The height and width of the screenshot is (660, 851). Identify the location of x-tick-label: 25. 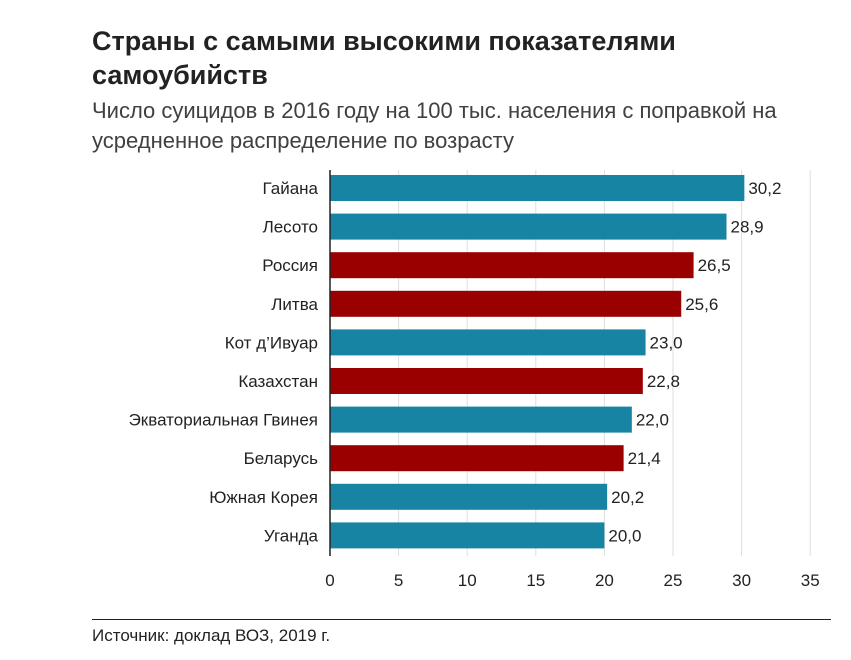
(673, 580).